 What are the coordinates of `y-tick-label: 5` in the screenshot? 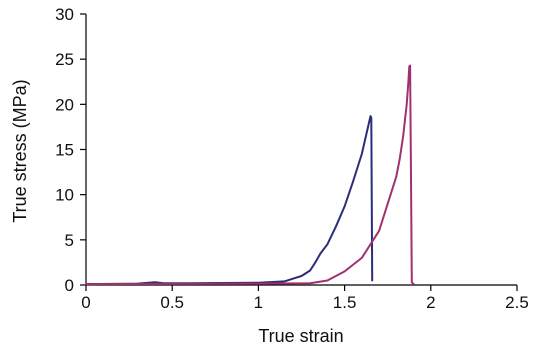 It's located at (69, 240).